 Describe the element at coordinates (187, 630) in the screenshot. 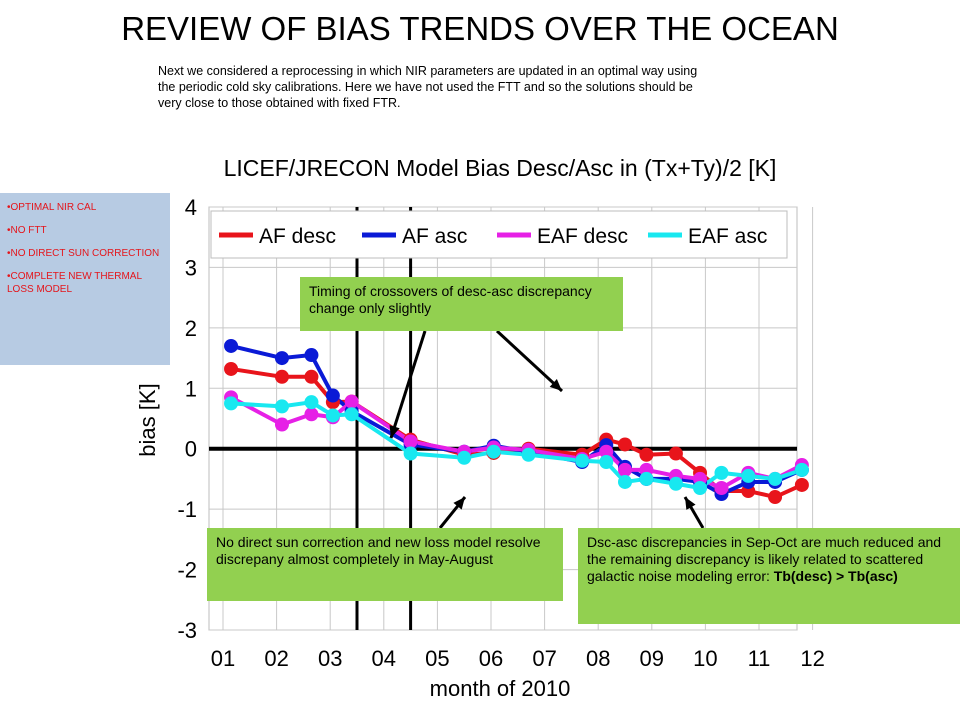

I see `y-tick-label: -3` at that location.